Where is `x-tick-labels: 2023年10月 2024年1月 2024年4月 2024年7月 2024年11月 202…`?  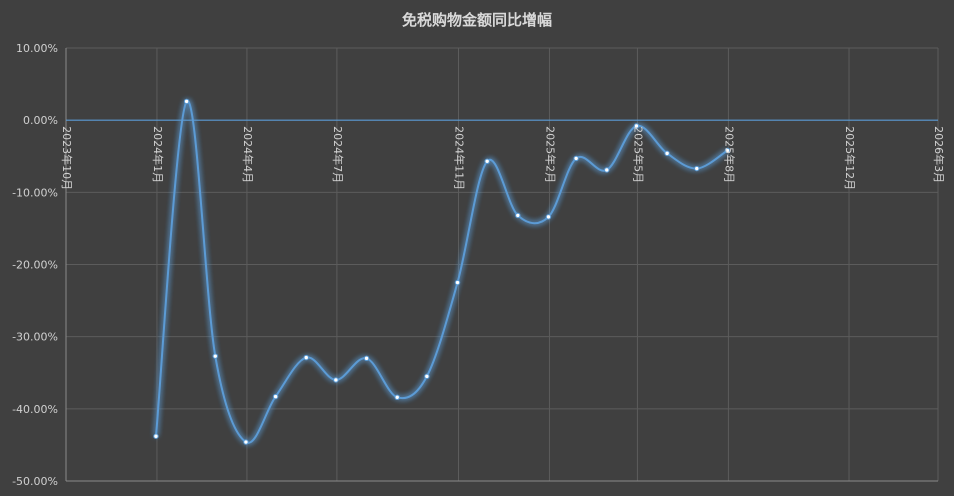 x-tick-labels: 2023年10月 2024年1月 2024年4月 2024年7月 2024年11月 202… is located at coordinates (503, 158).